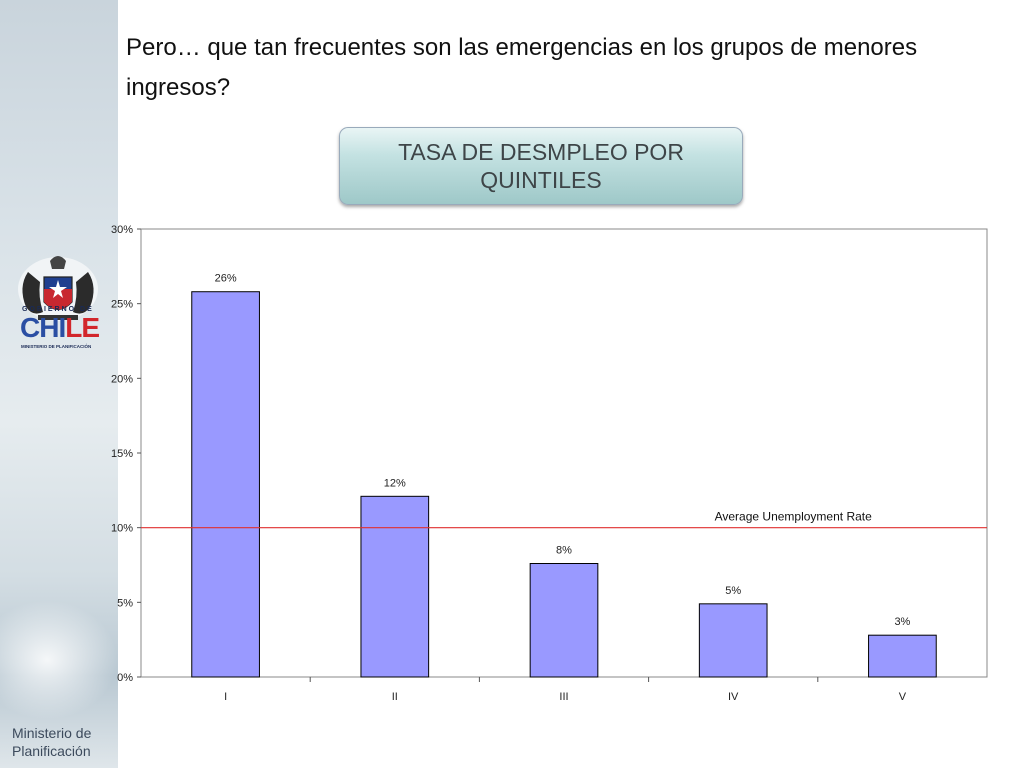 The height and width of the screenshot is (768, 1024). I want to click on y-tick-label: 30%, so click(122, 230).